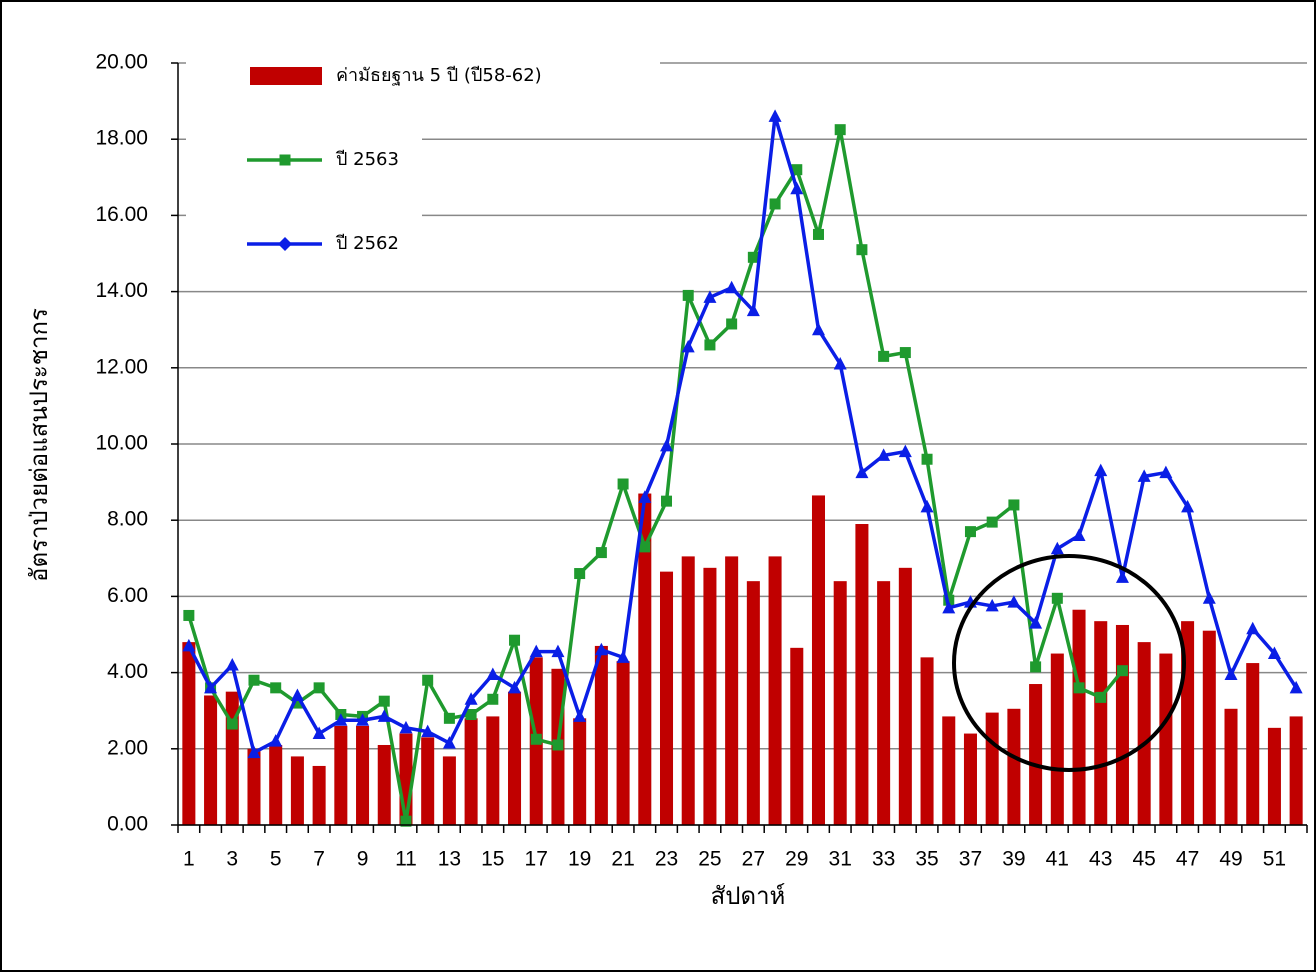 The width and height of the screenshot is (1316, 972). Describe the element at coordinates (840, 859) in the screenshot. I see `x-tick-label: 31` at that location.